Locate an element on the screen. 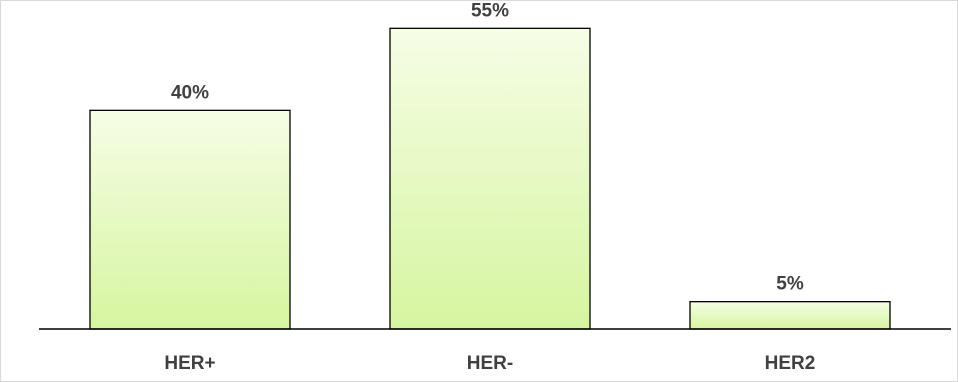 Image resolution: width=958 pixels, height=382 pixels. x-axis-ticks: HER+ HER- HER2 is located at coordinates (489, 363).